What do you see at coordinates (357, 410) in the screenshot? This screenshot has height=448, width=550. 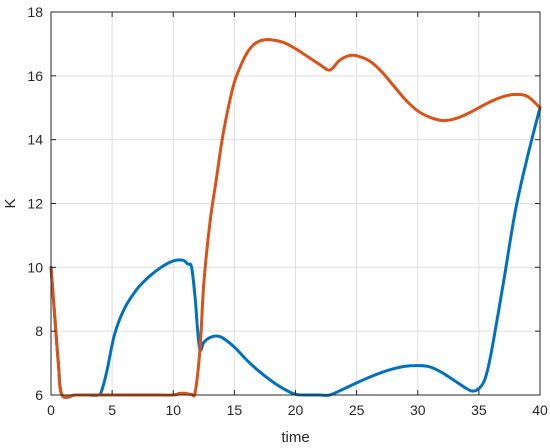 I see `x-tick-label: 25` at bounding box center [357, 410].